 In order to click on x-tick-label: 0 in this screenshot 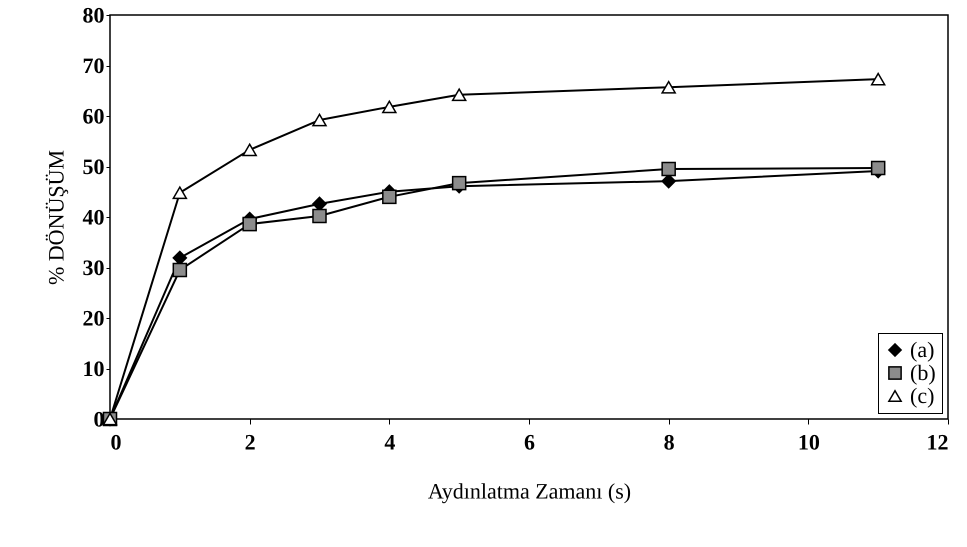, I will do `click(116, 442)`.